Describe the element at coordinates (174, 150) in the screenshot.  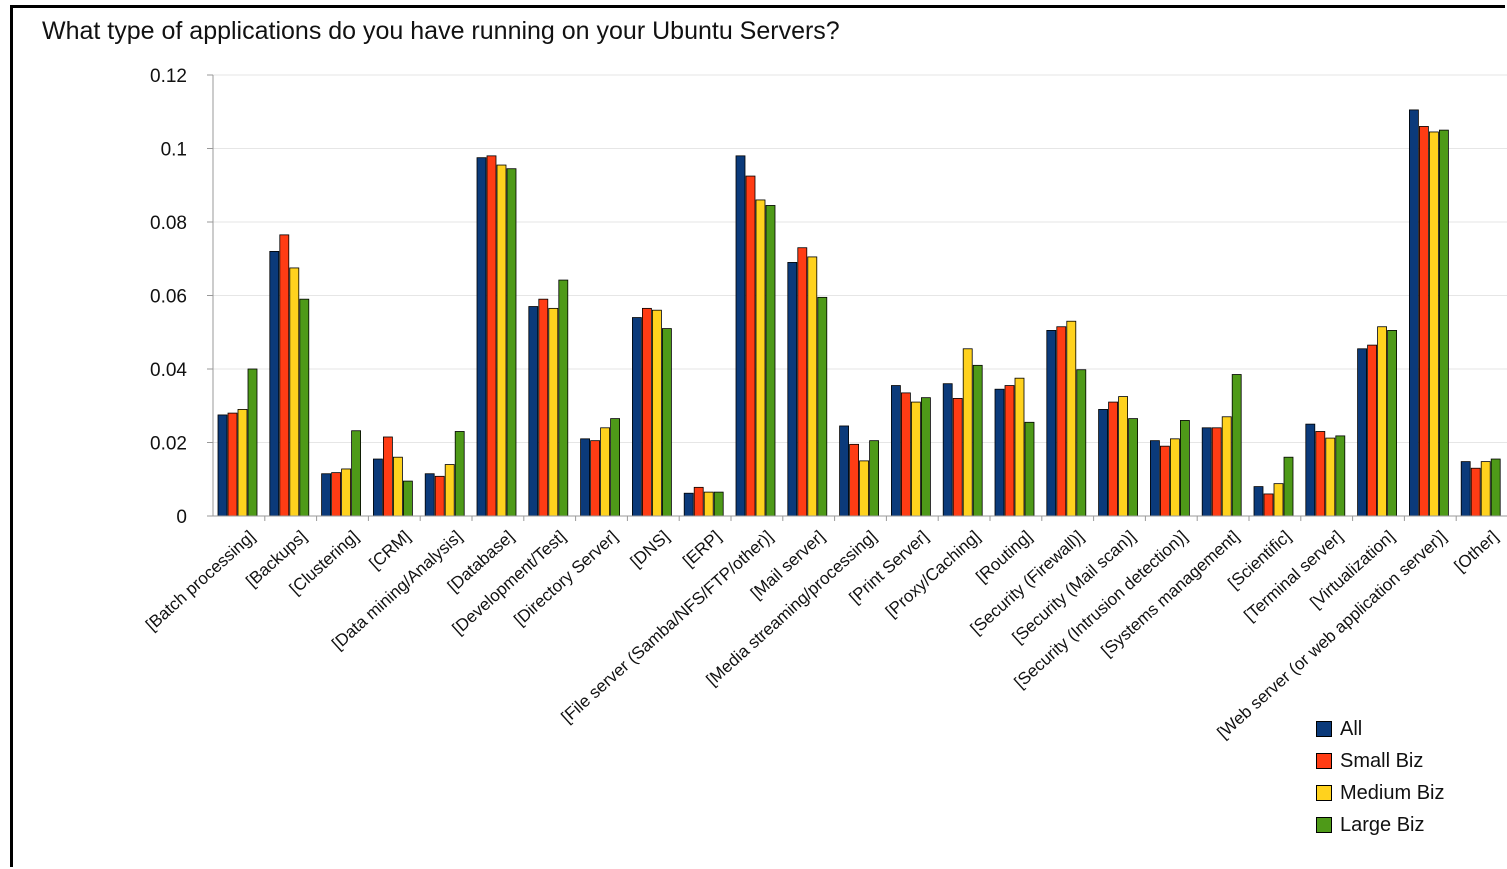
I see `y-tick-label: 0.1` at that location.